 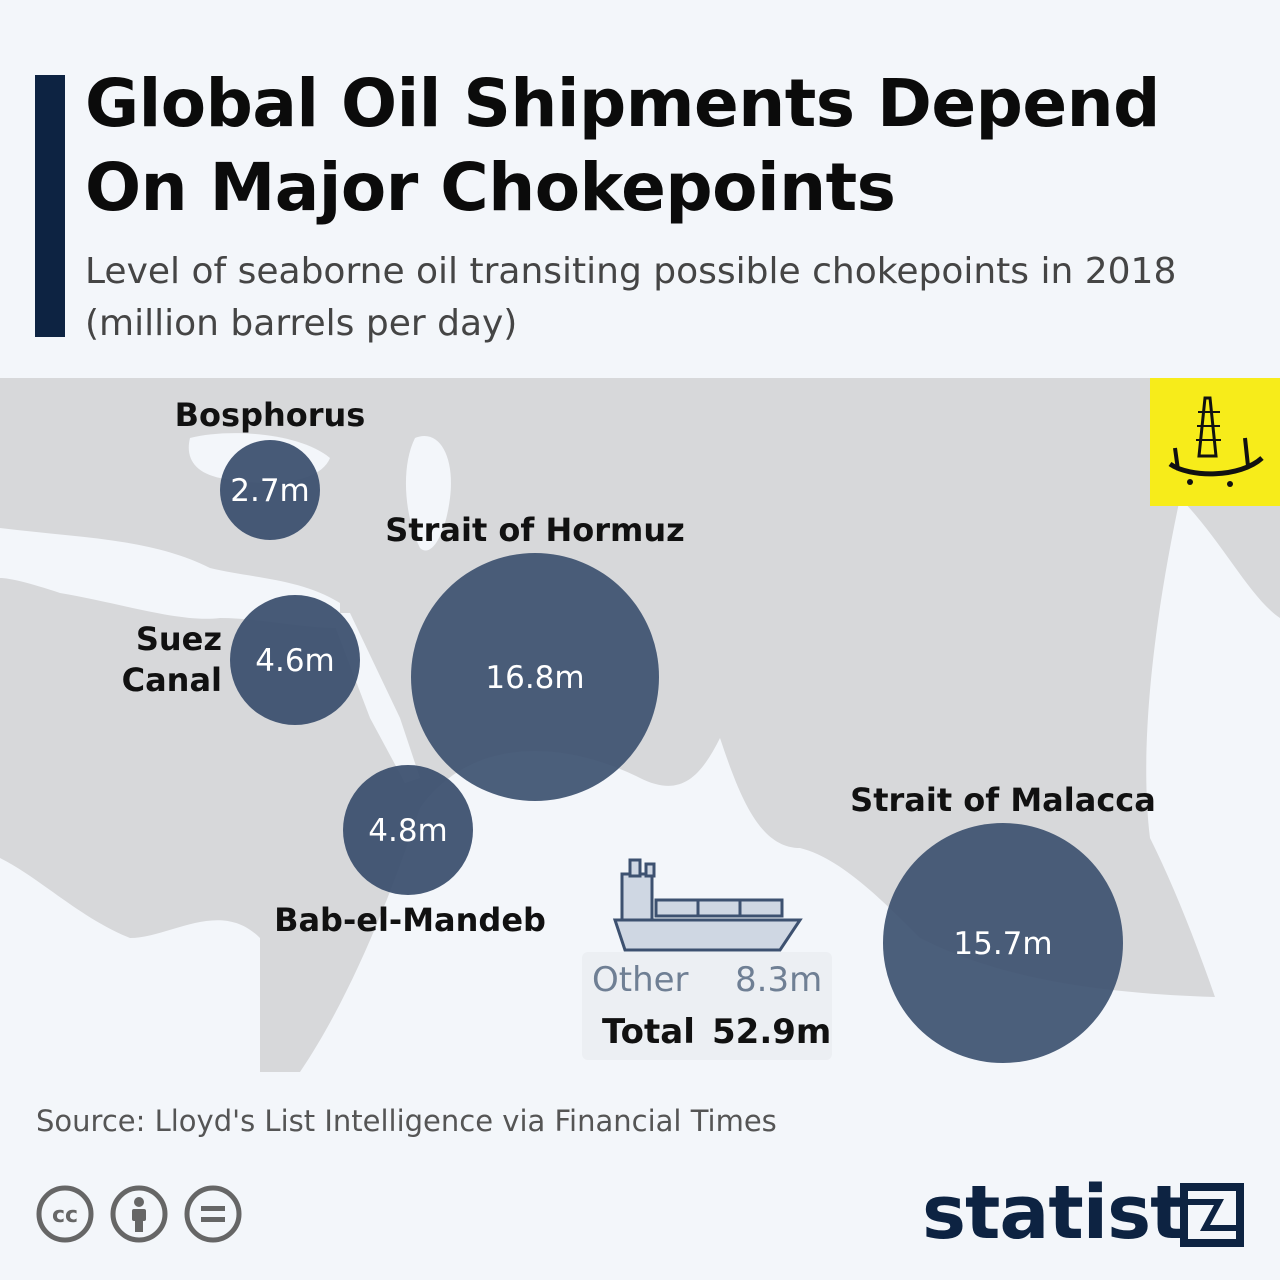 I want to click on statista-logo-mark, so click(x=1212, y=1215).